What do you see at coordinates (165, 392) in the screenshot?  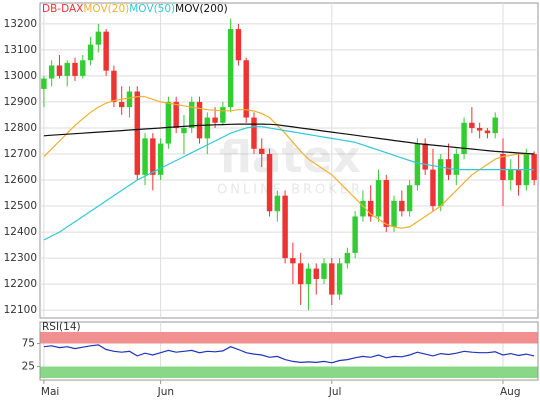 I see `x-tick-label: Jun` at bounding box center [165, 392].